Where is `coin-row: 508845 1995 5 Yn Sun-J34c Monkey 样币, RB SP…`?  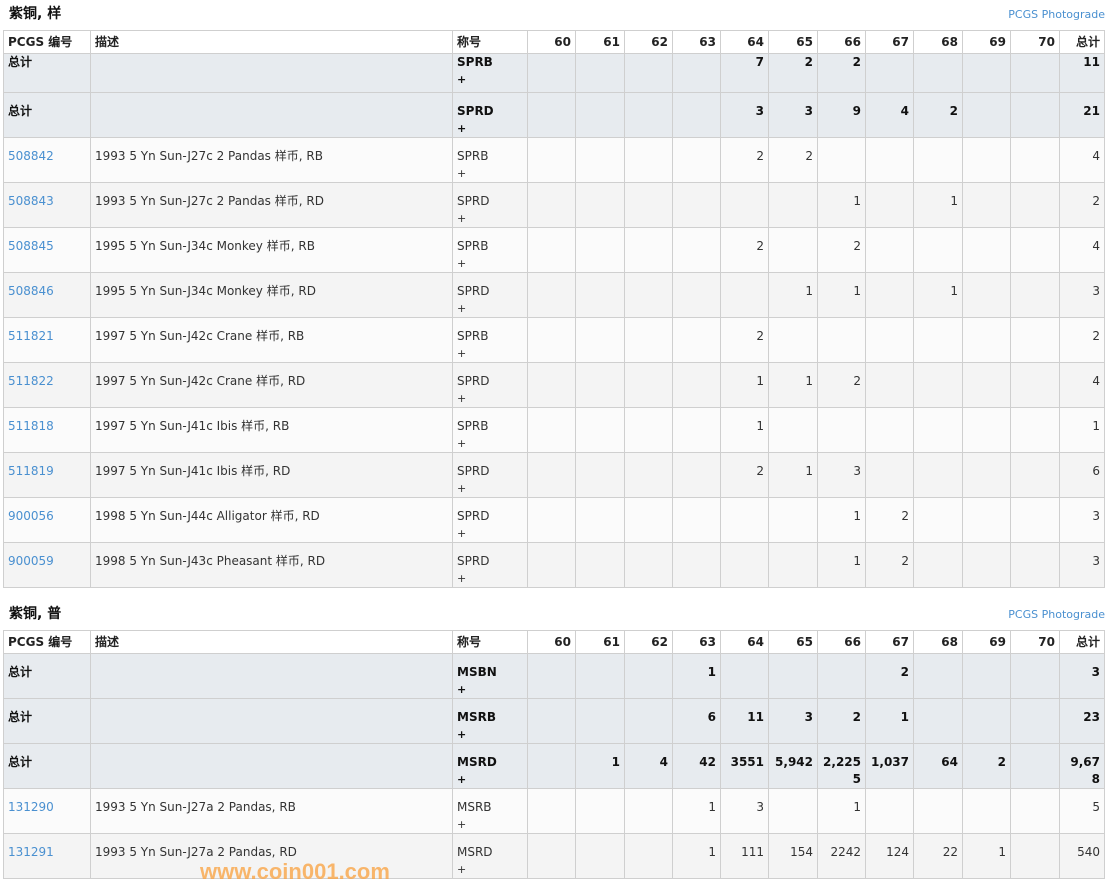 coin-row: 508845 1995 5 Yn Sun-J34c Monkey 样币, RB SP… is located at coordinates (554, 250).